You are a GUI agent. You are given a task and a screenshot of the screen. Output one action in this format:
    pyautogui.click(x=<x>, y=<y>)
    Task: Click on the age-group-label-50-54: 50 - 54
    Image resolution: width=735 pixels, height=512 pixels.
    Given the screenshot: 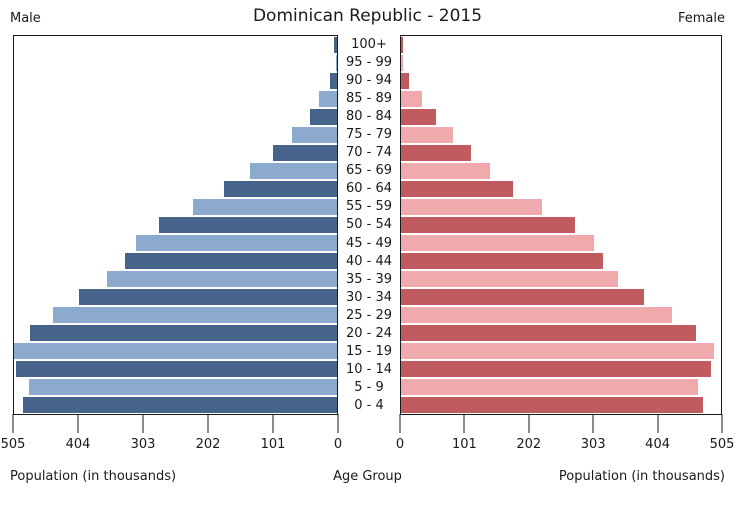 What is the action you would take?
    pyautogui.click(x=369, y=225)
    